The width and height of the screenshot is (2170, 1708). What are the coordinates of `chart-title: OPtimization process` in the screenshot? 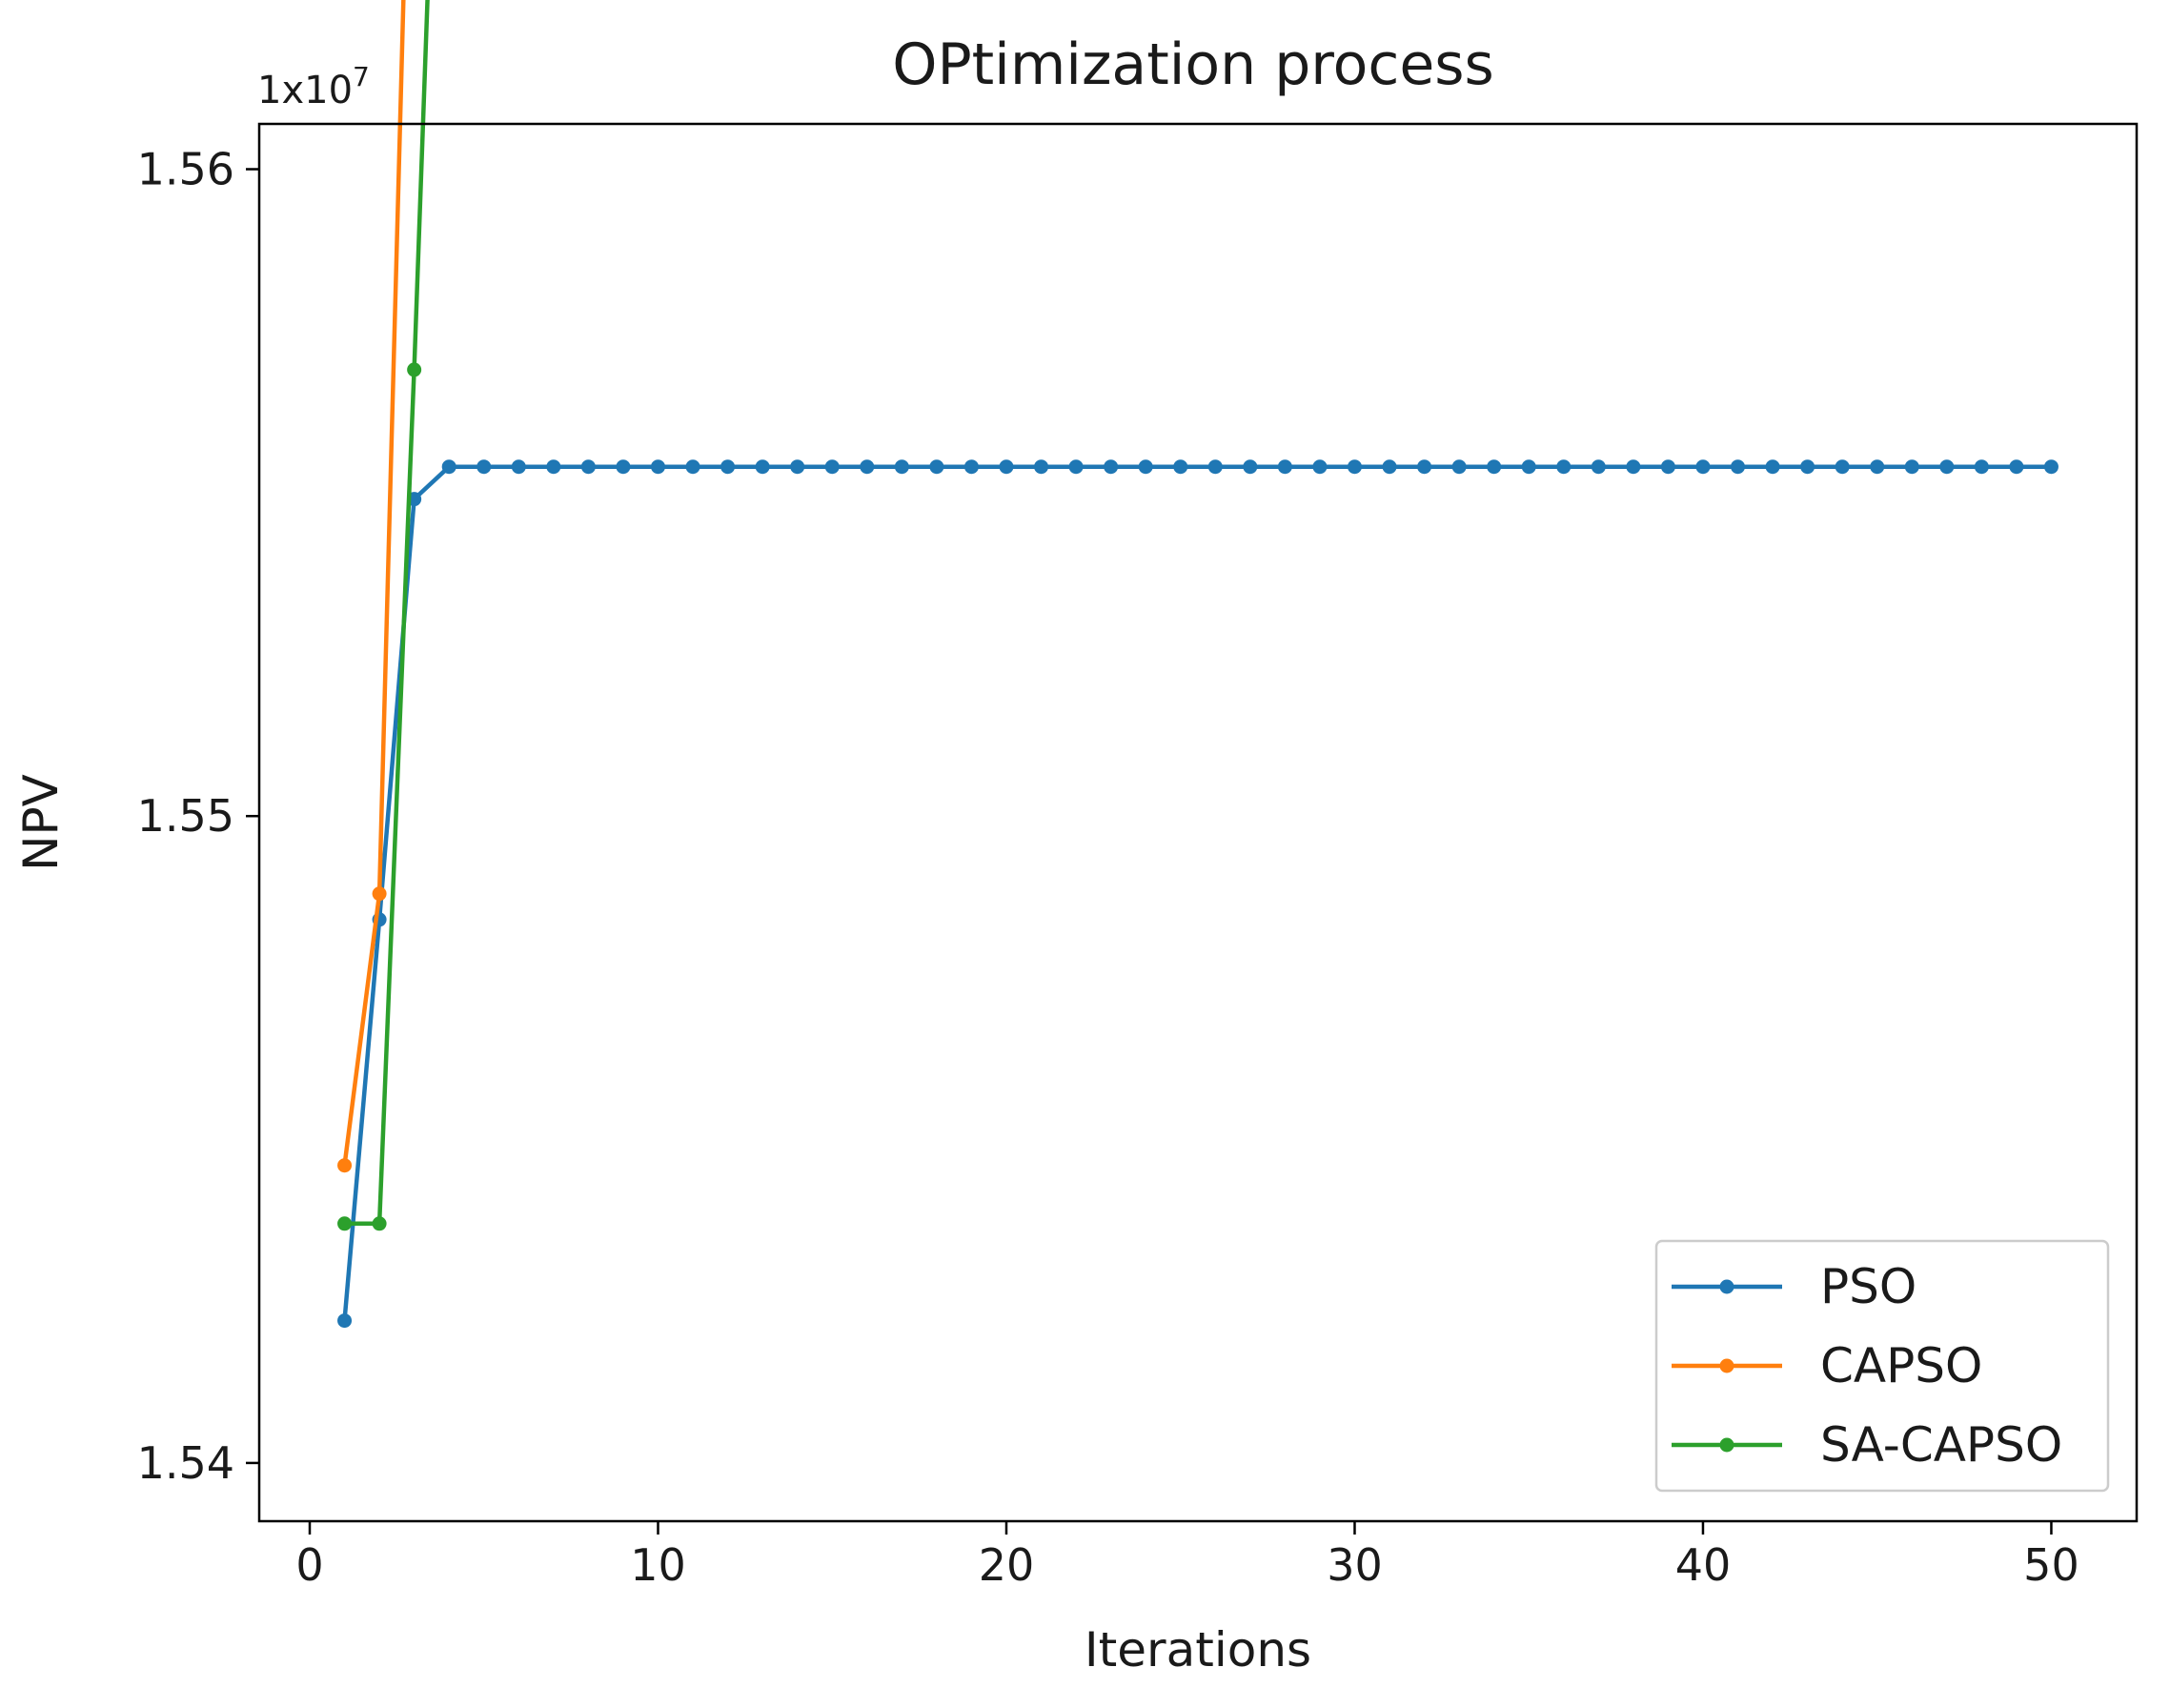 It's located at (1193, 64).